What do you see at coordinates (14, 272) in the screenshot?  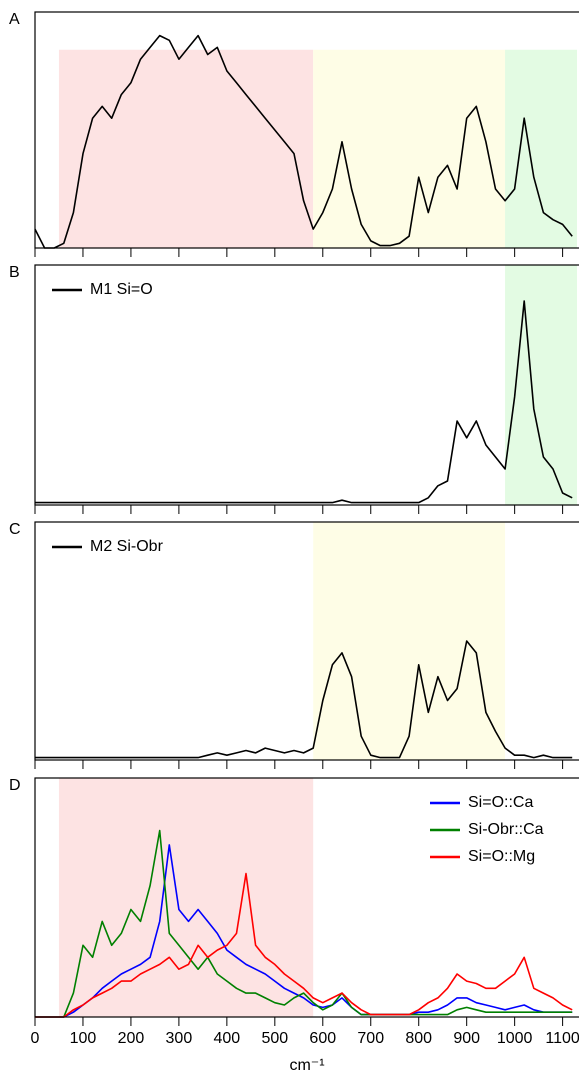 I see `panel-label: B` at bounding box center [14, 272].